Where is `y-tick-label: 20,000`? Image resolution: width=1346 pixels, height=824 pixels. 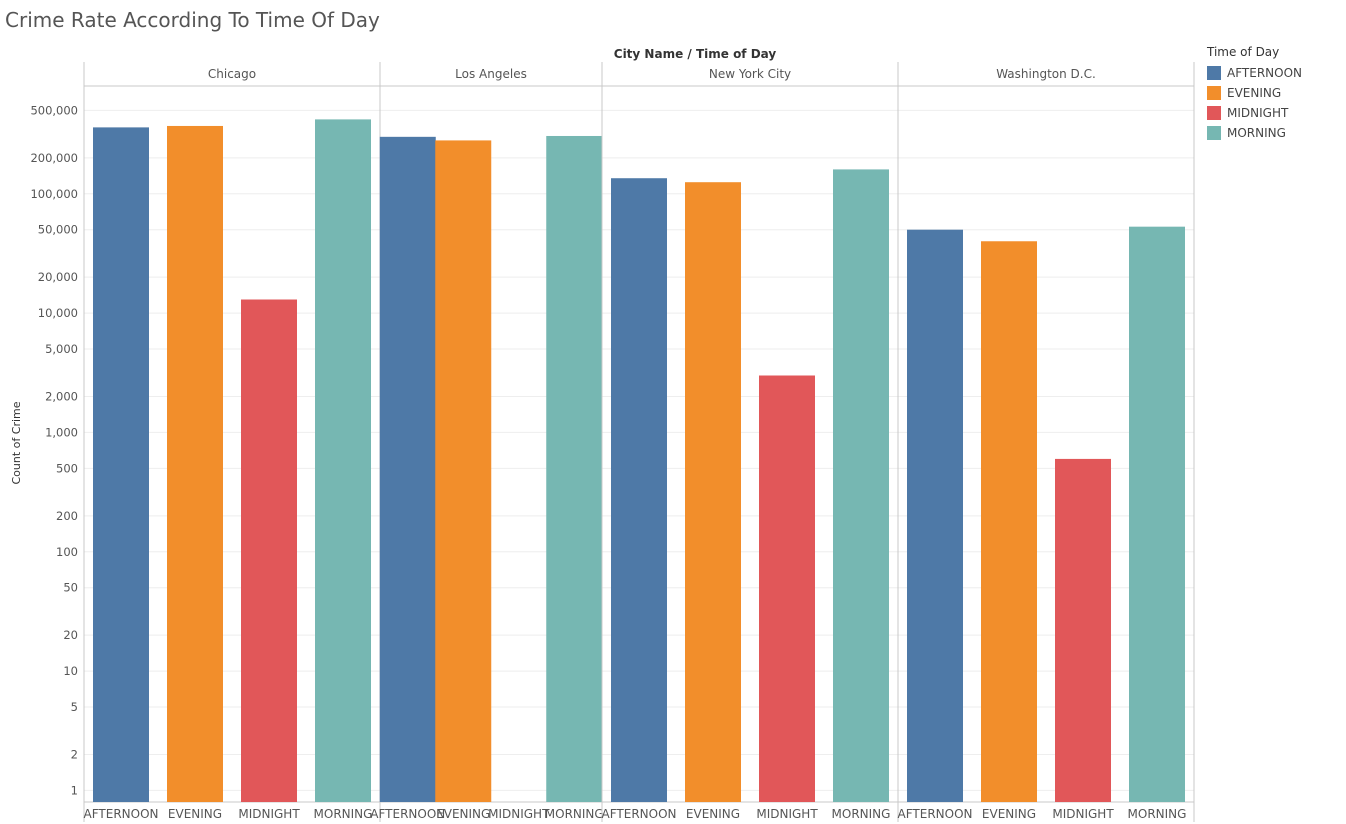 y-tick-label: 20,000 is located at coordinates (58, 277).